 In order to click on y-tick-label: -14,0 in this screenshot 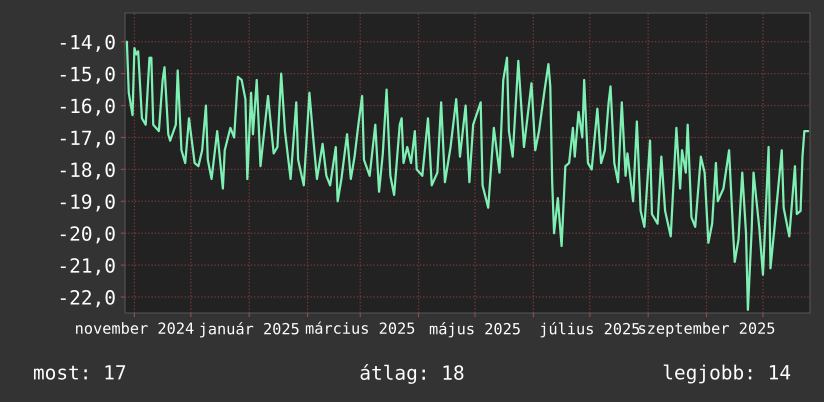, I will do `click(87, 43)`.